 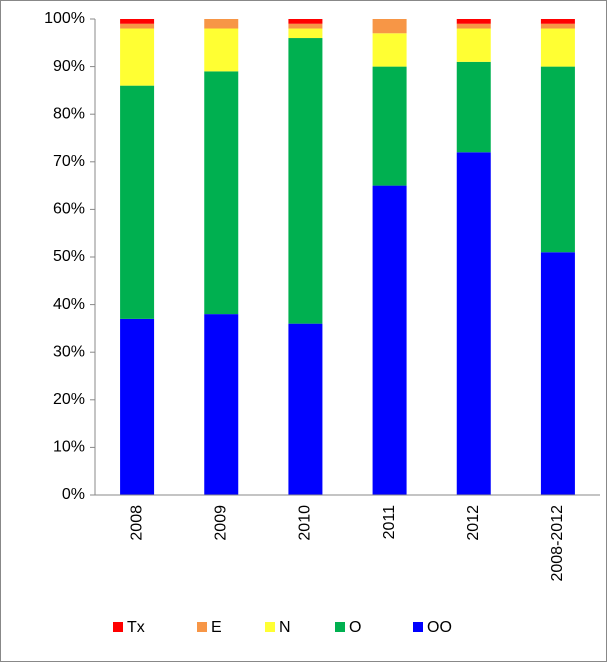 I want to click on y-tick-label: 90%, so click(x=69, y=66).